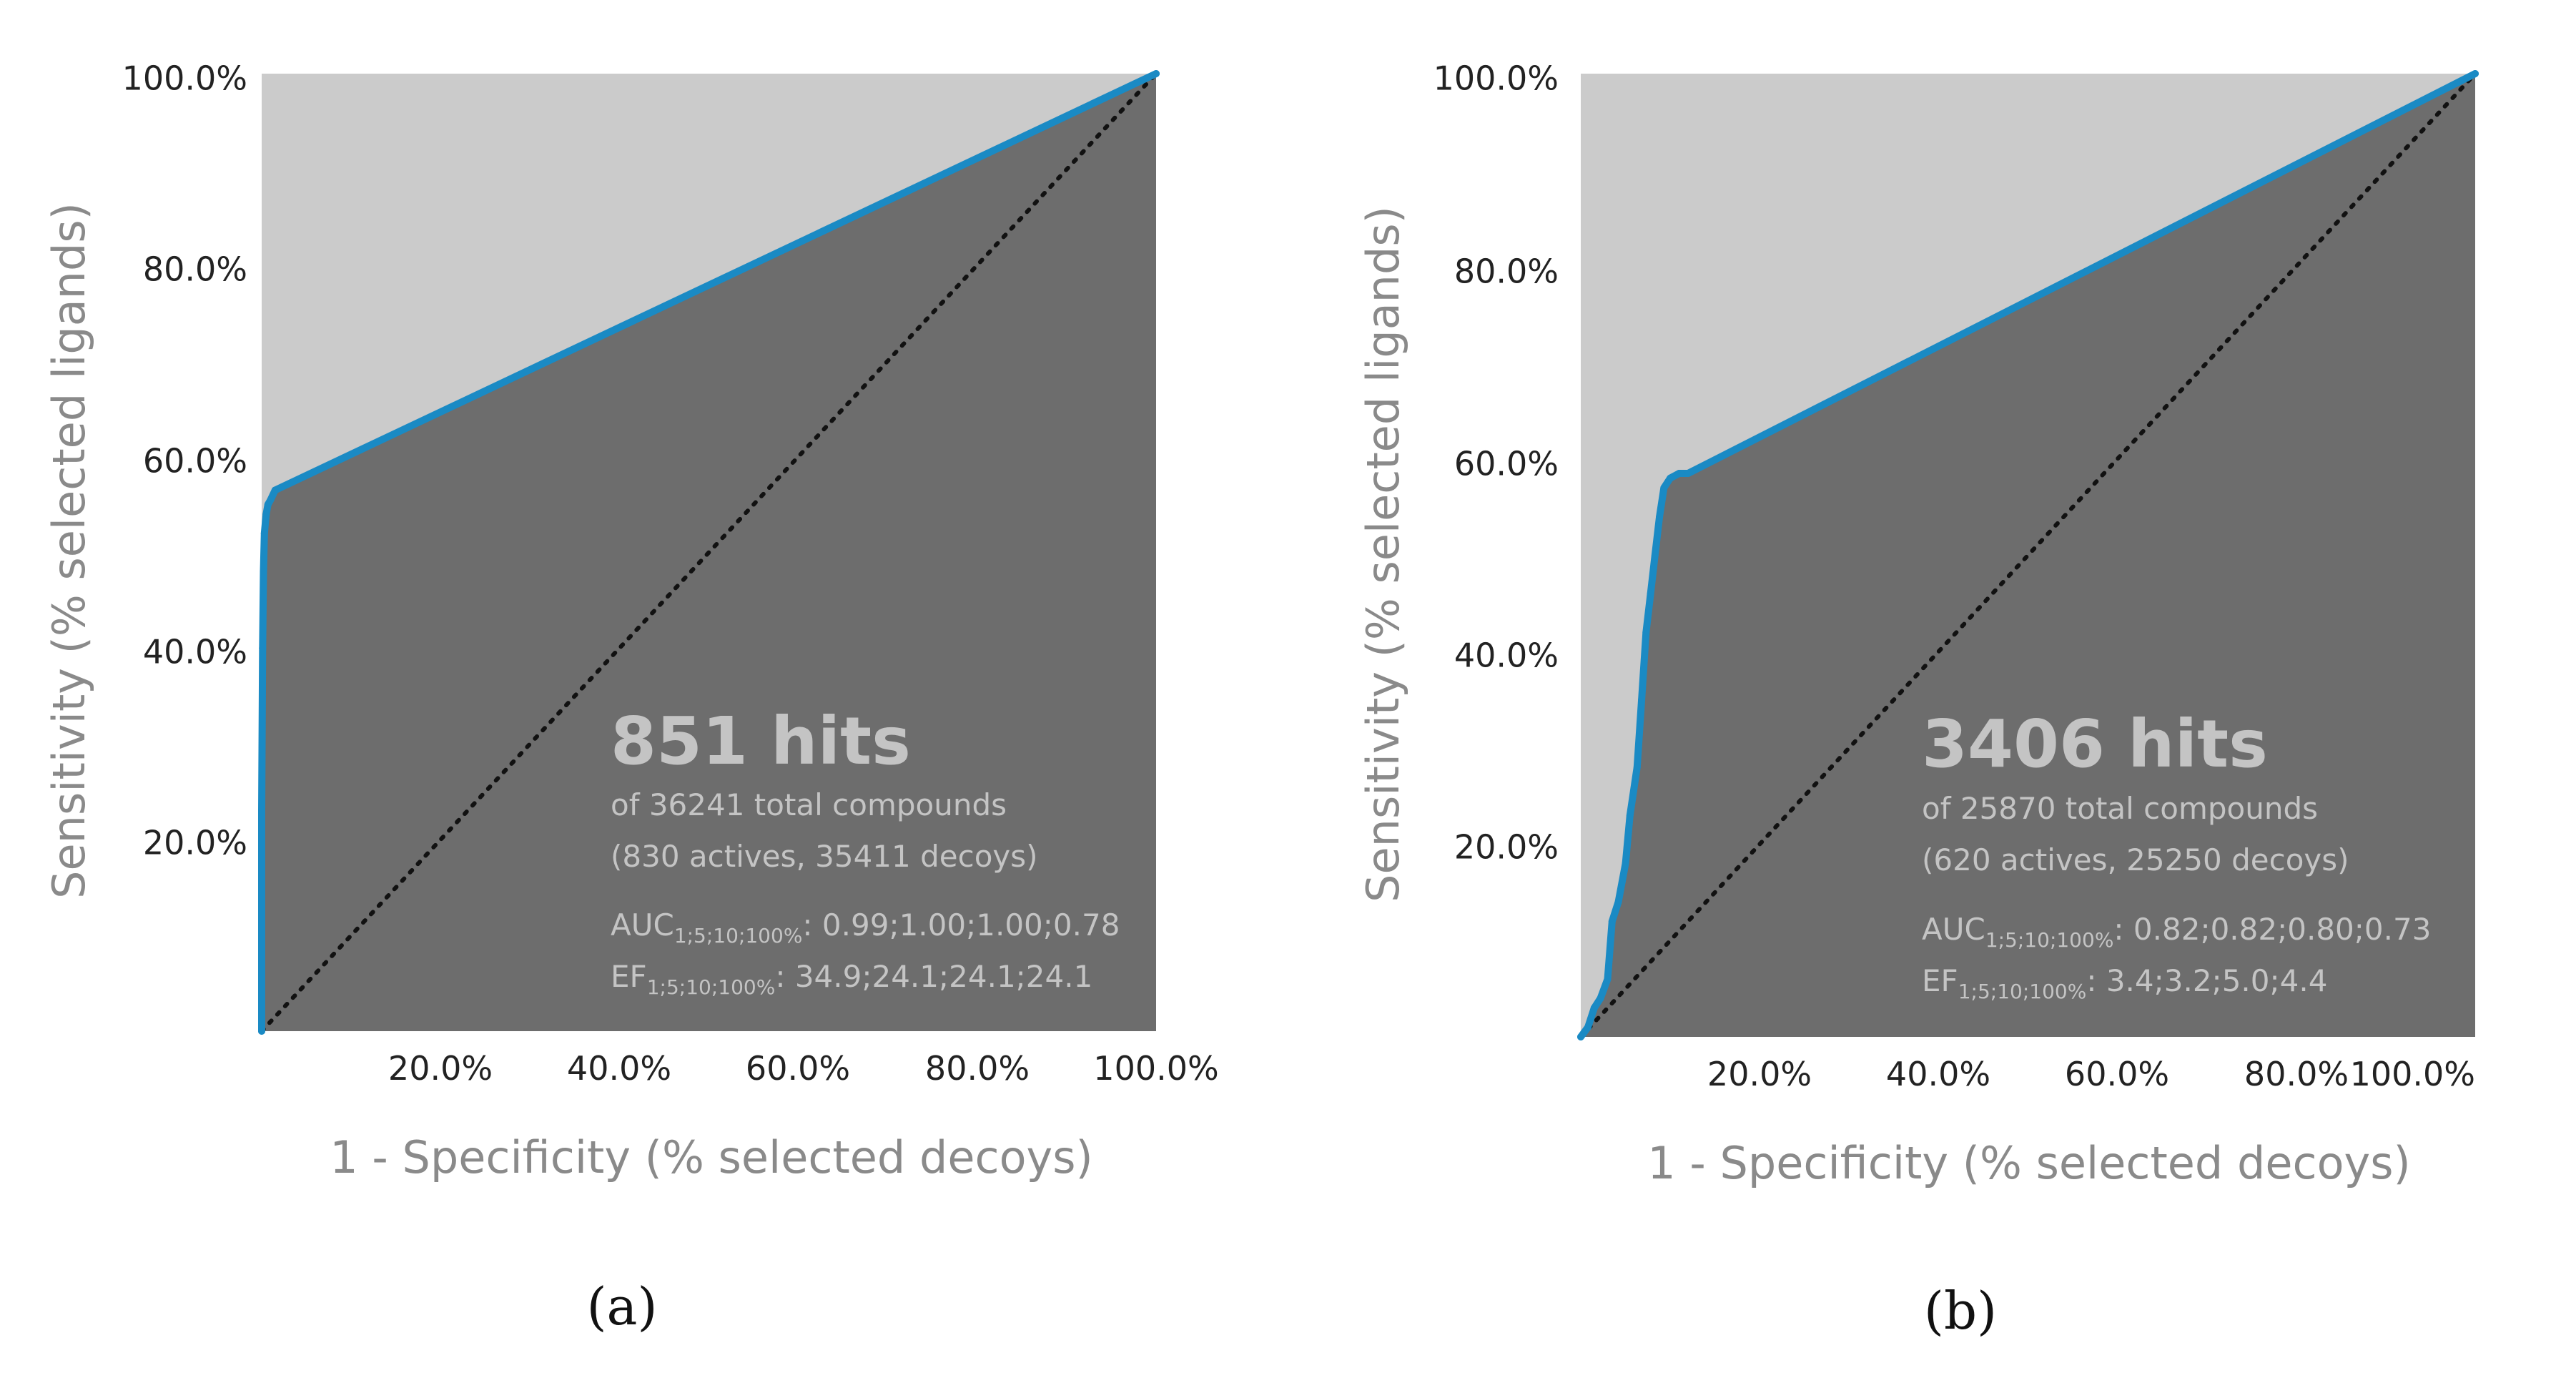  Describe the element at coordinates (865, 928) in the screenshot. I see `auc-values: AUC1;5;10;100%: 0.99;1.00;1.00;0.78` at that location.